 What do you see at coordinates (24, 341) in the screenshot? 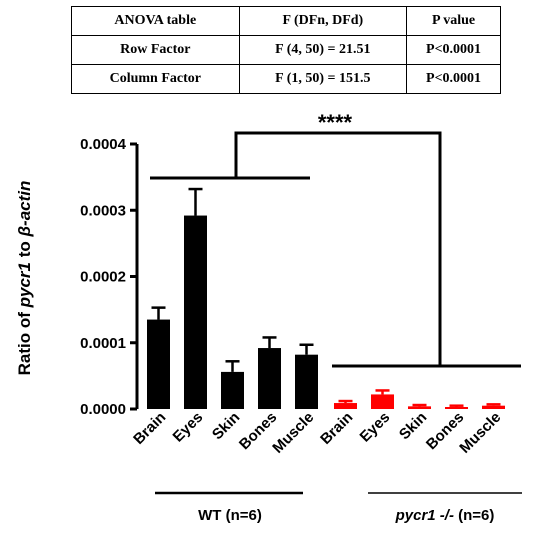
I see `y-label-part: Ratio of` at bounding box center [24, 341].